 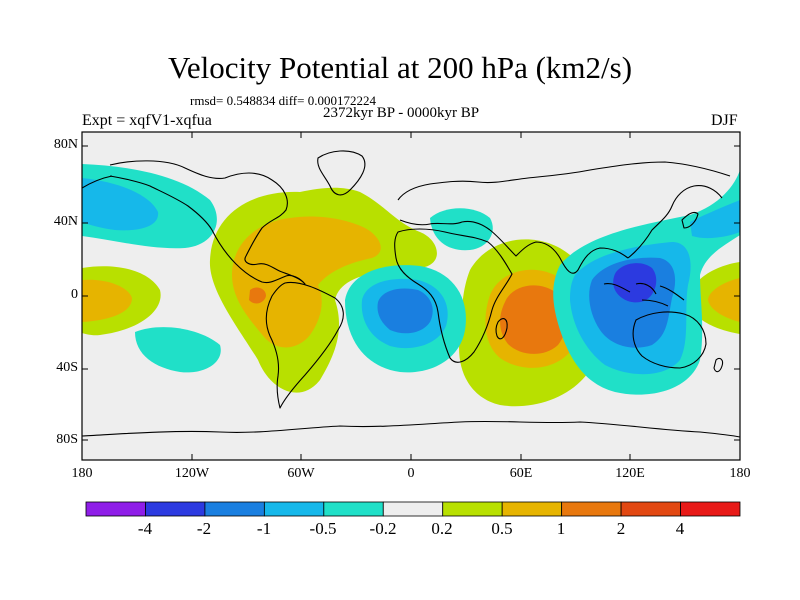 I want to click on contour-eastpacific-orange, so click(x=724, y=300).